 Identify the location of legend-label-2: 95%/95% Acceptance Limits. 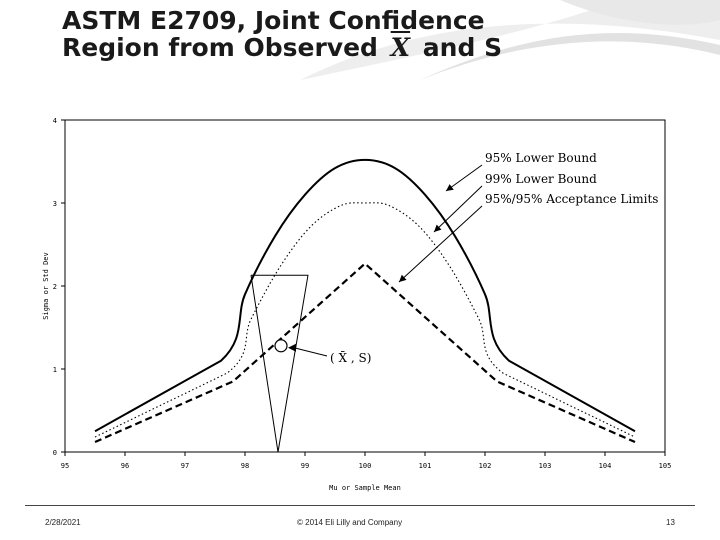
(571, 199).